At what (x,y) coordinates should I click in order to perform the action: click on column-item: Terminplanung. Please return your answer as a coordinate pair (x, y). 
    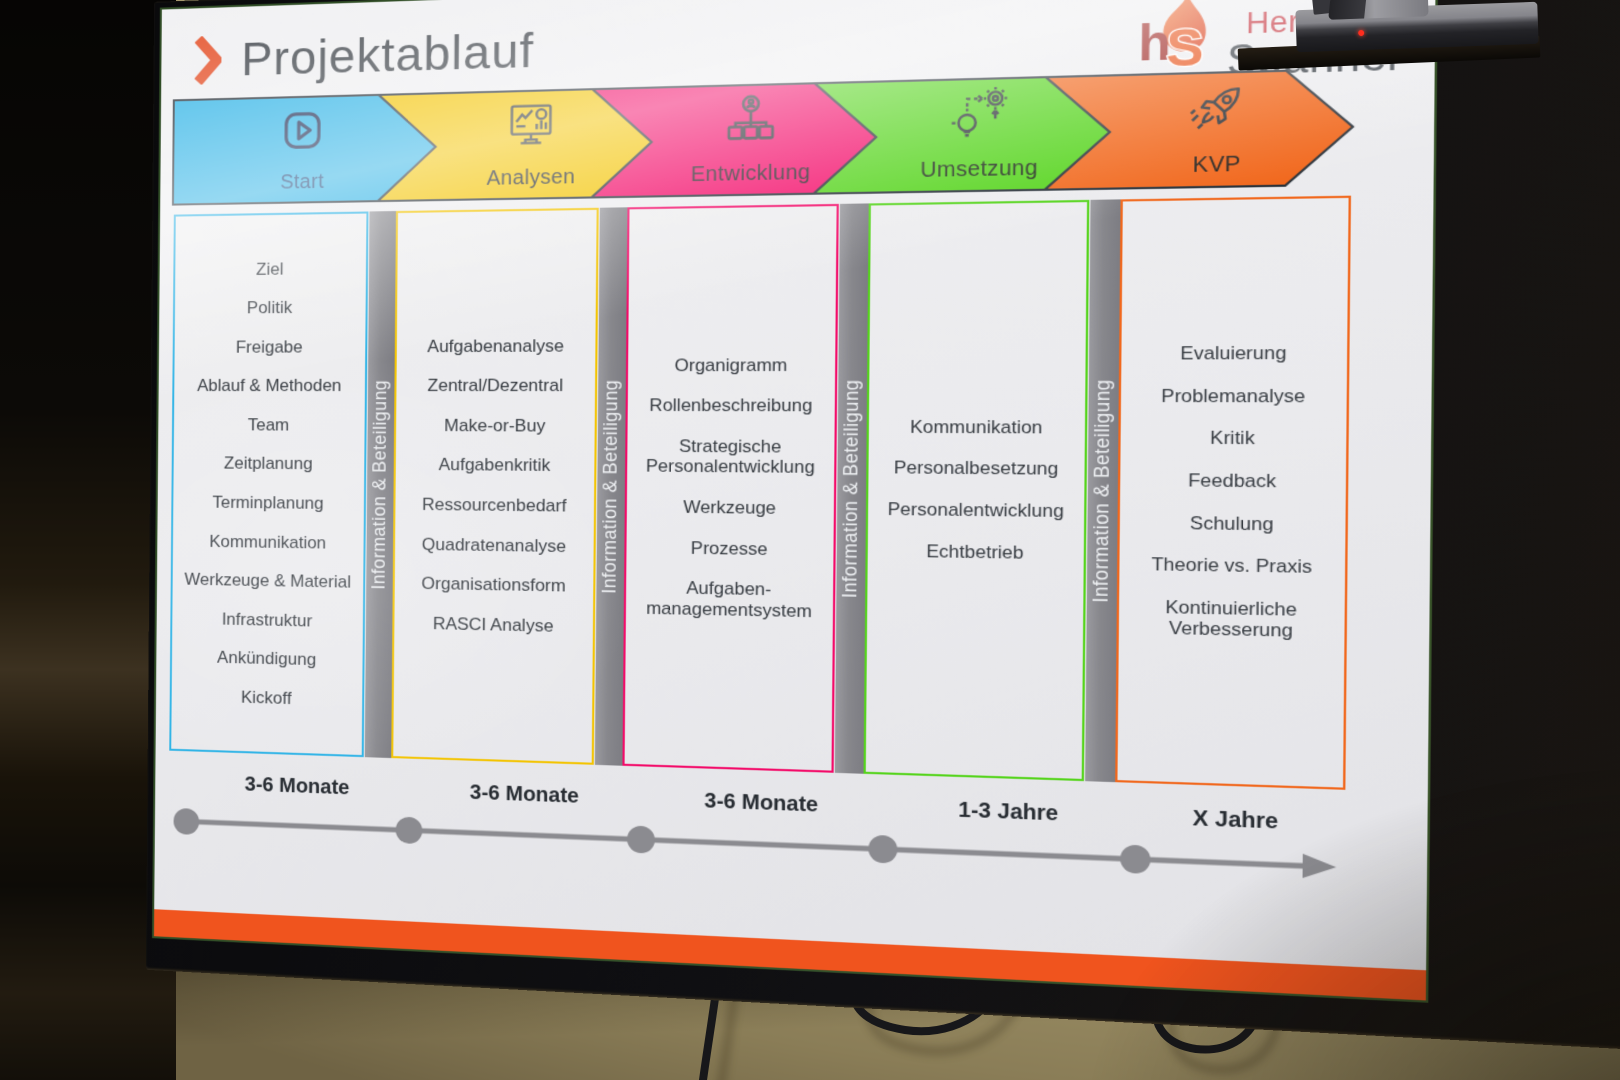
    Looking at the image, I should click on (268, 502).